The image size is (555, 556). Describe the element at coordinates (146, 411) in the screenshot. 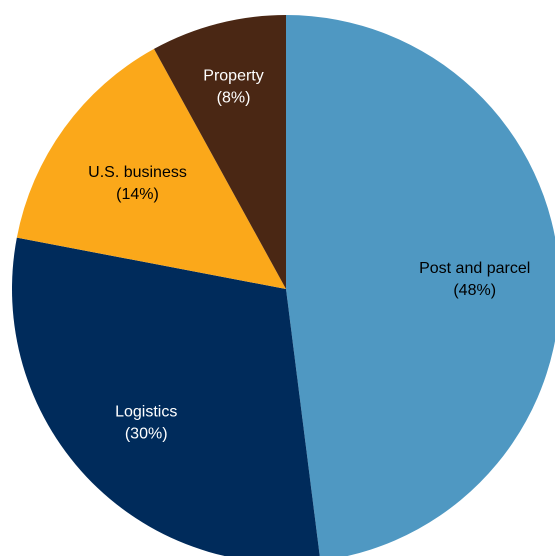

I see `slice-name: Logistics` at that location.